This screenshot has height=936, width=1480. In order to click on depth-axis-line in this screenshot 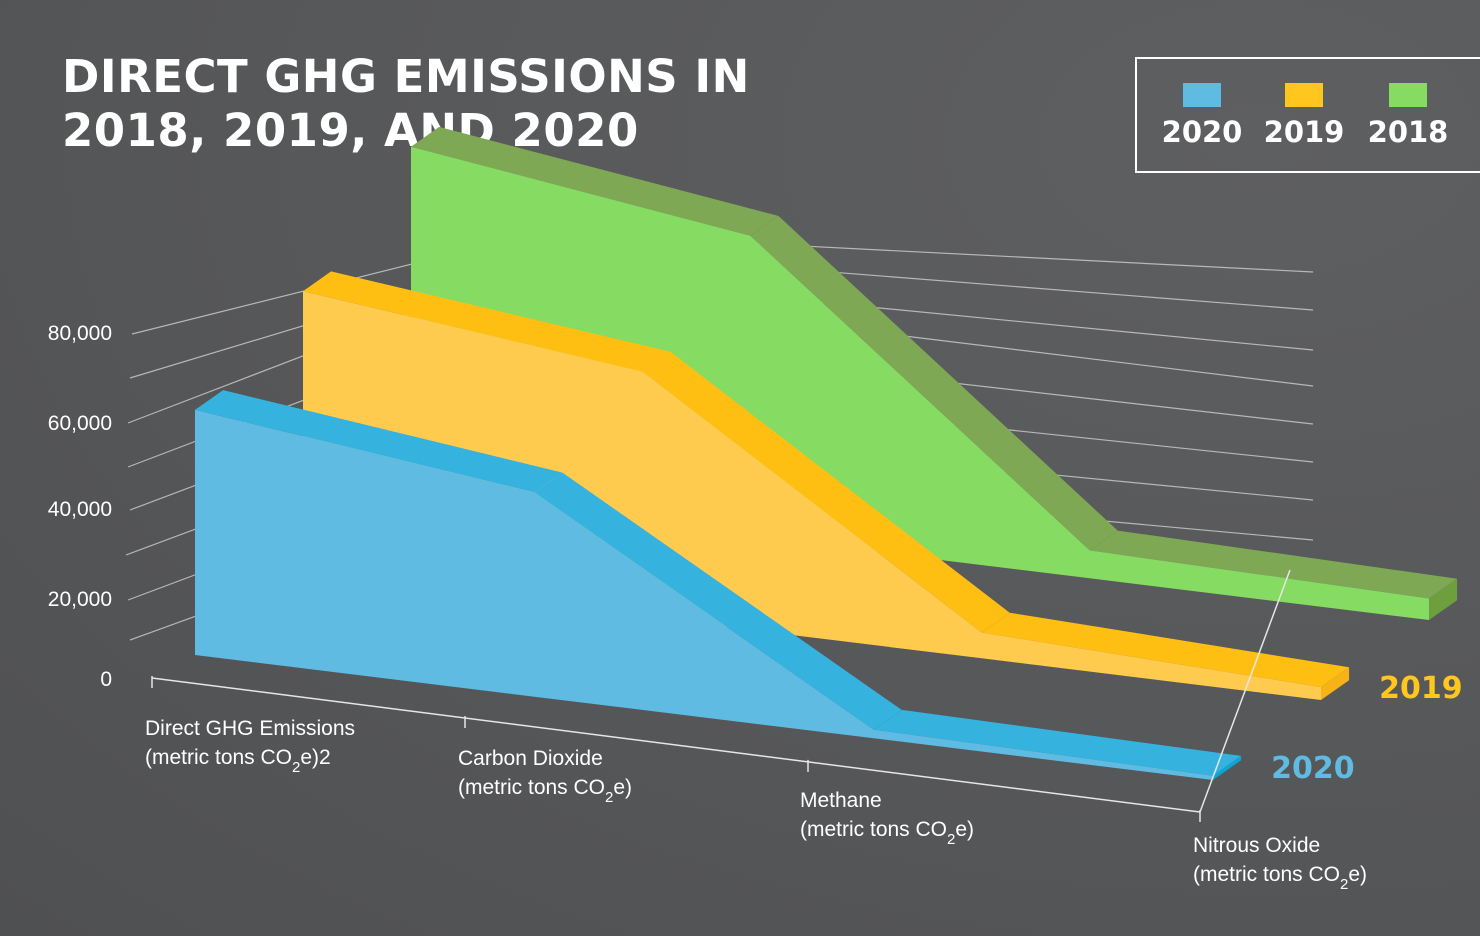, I will do `click(1245, 691)`.